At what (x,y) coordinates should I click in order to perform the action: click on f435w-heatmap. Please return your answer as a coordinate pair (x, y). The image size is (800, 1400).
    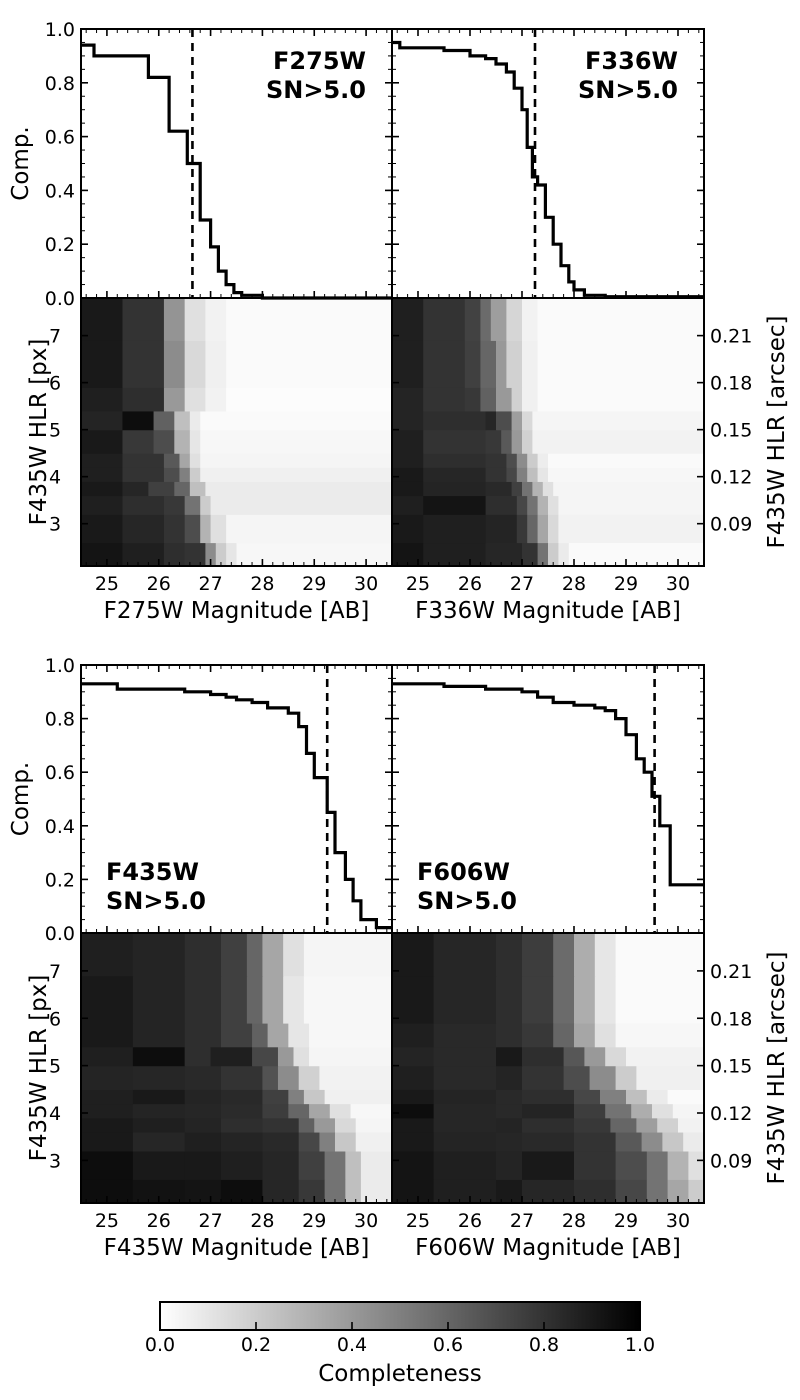
    Looking at the image, I should click on (237, 1068).